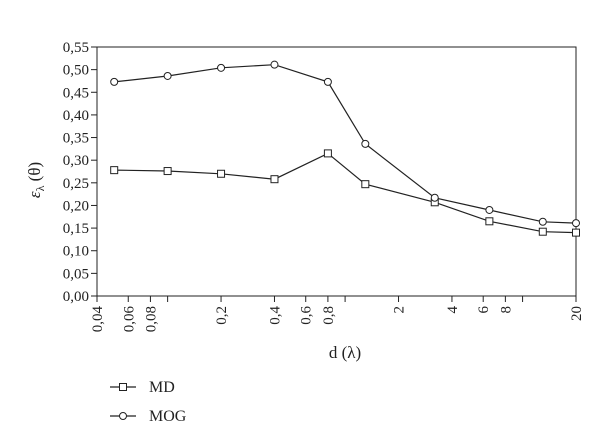 This screenshot has height=444, width=600. What do you see at coordinates (345, 352) in the screenshot?
I see `x-axis-title: d (λ)` at bounding box center [345, 352].